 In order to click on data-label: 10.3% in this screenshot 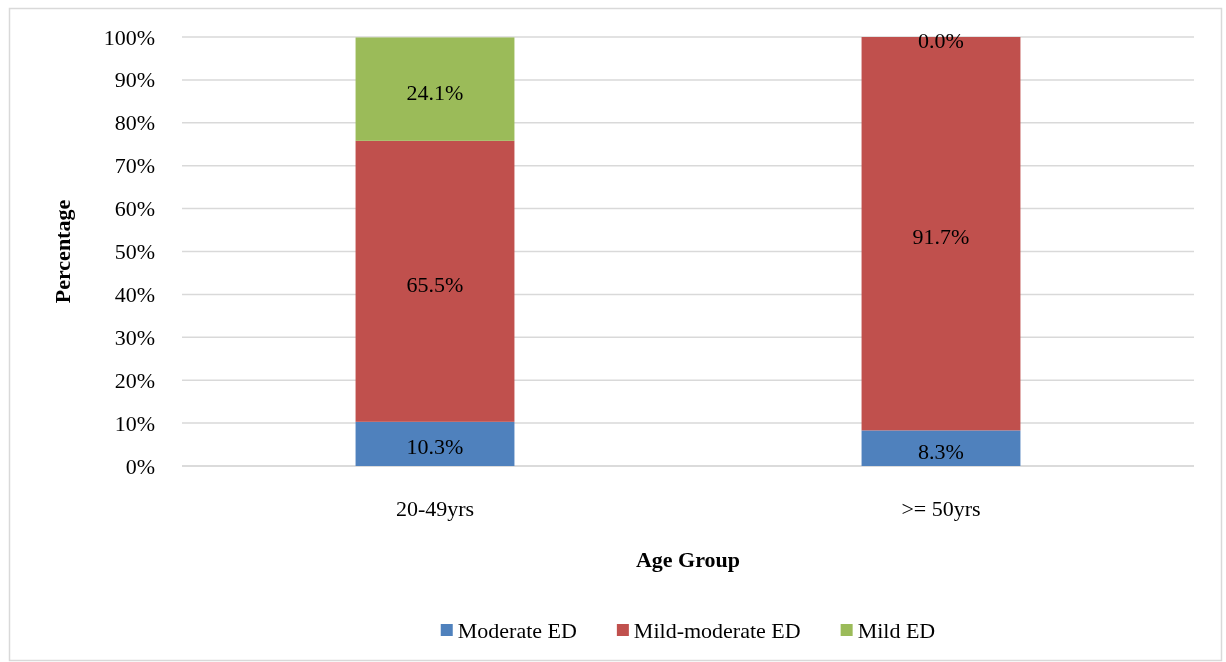, I will do `click(435, 447)`.